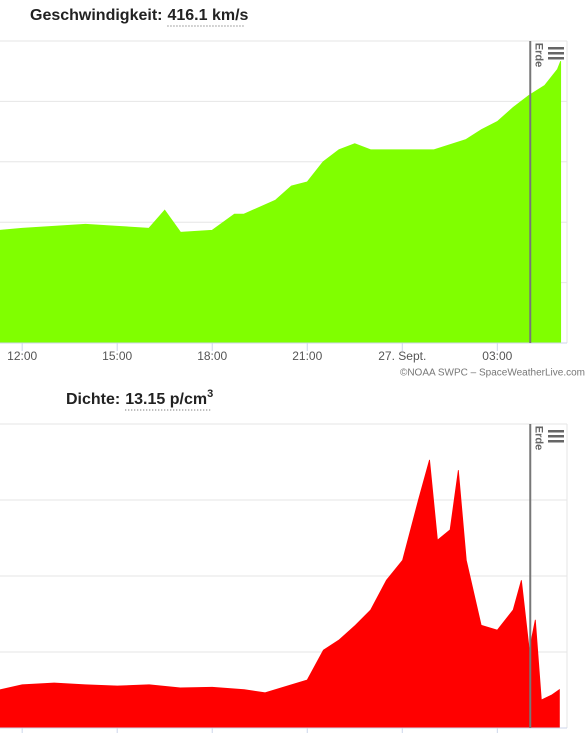  I want to click on x-tick-label: 21:00, so click(307, 356).